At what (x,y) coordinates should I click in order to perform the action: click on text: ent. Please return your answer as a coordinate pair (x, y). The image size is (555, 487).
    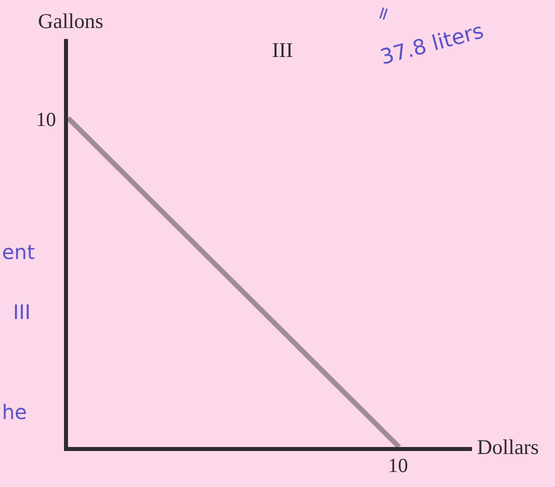
    Looking at the image, I should click on (18, 252).